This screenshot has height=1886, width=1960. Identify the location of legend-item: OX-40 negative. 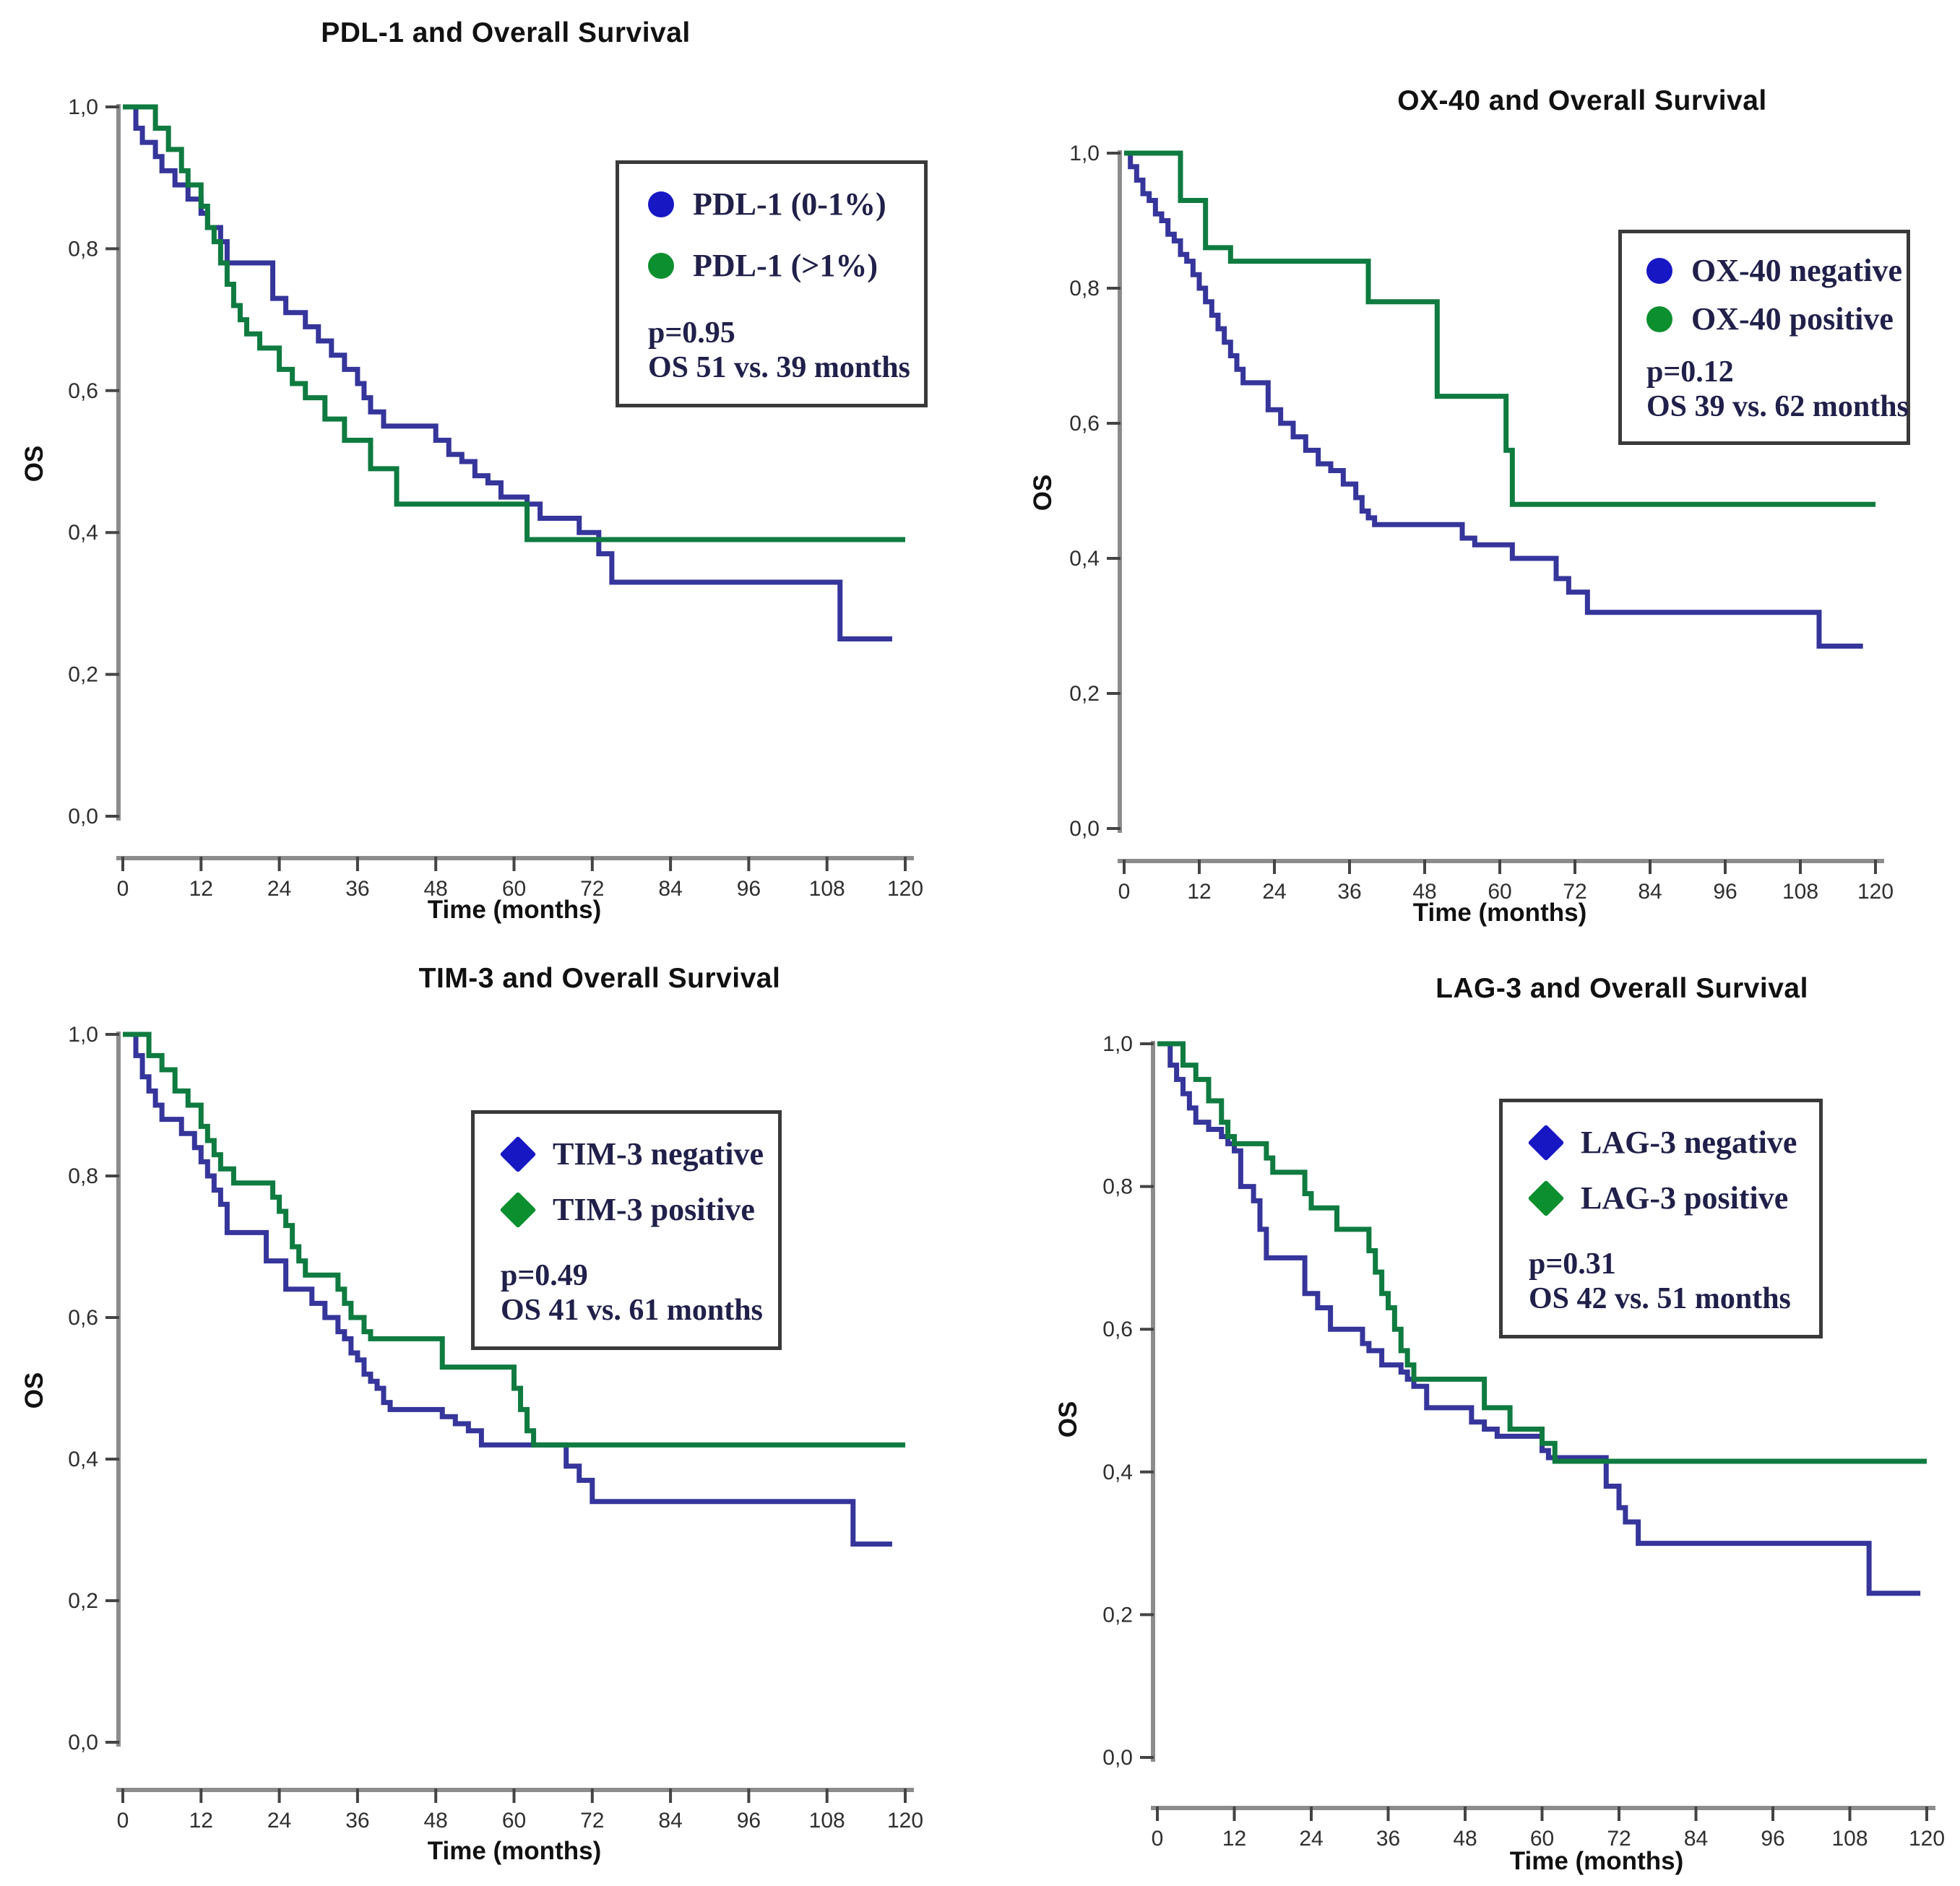
(1774, 271).